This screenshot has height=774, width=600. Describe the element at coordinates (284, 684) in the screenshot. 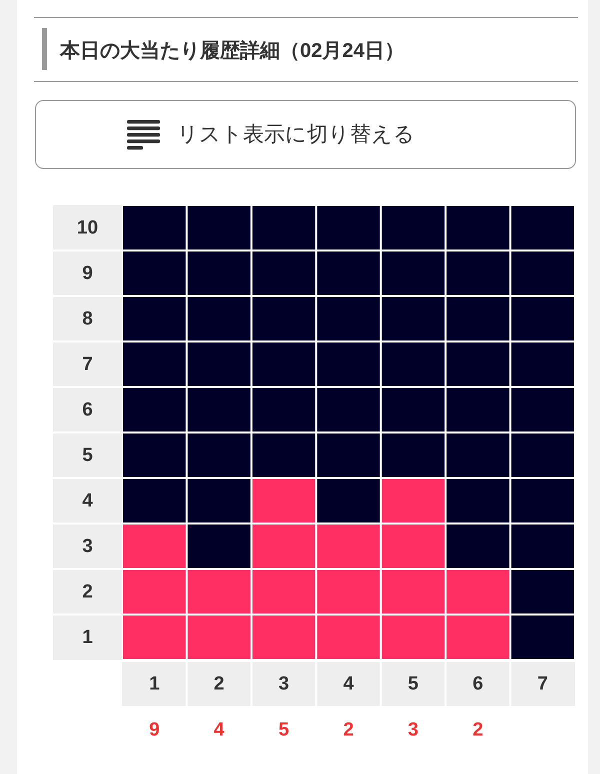

I see `x-tick-label: 3` at that location.